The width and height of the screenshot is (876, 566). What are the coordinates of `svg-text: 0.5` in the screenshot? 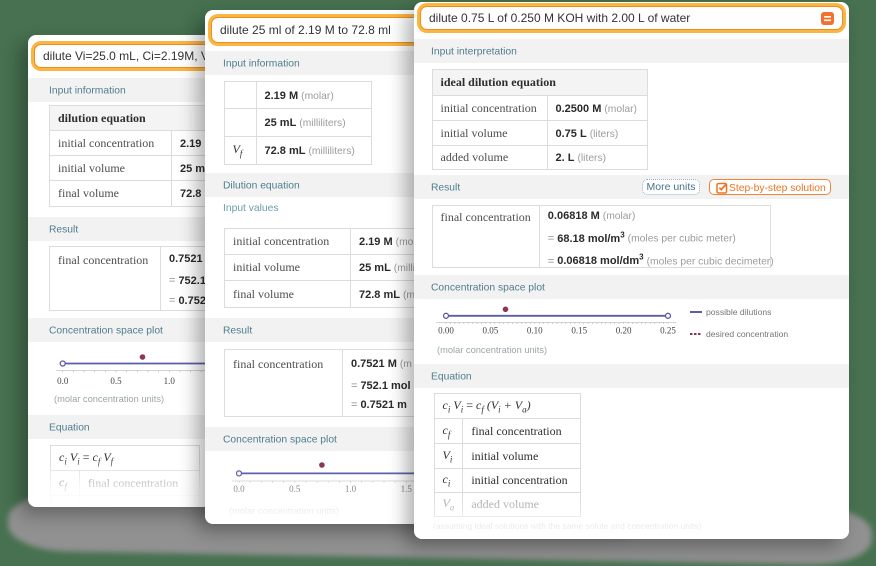 It's located at (116, 381).